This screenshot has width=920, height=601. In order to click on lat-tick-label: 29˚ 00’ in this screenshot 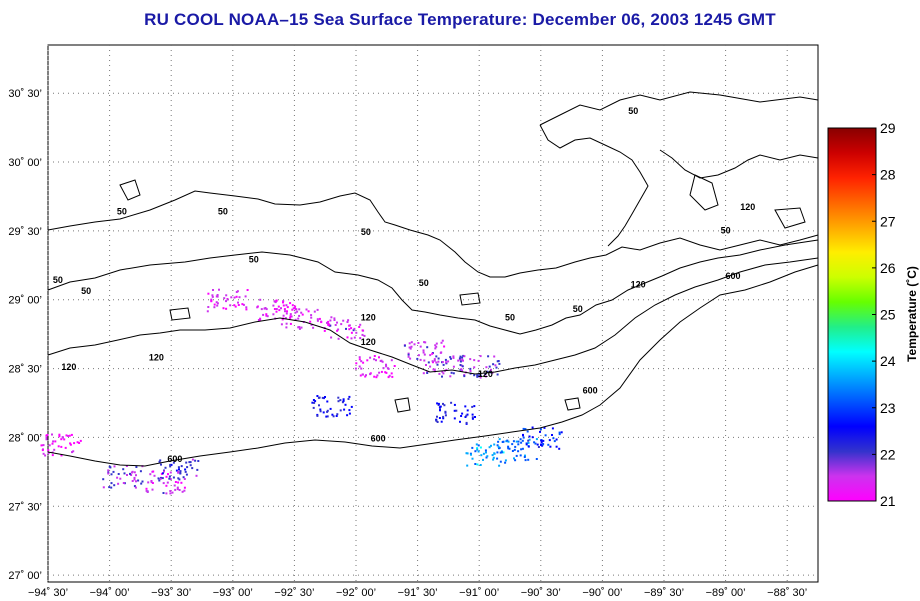, I will do `click(25, 301)`.